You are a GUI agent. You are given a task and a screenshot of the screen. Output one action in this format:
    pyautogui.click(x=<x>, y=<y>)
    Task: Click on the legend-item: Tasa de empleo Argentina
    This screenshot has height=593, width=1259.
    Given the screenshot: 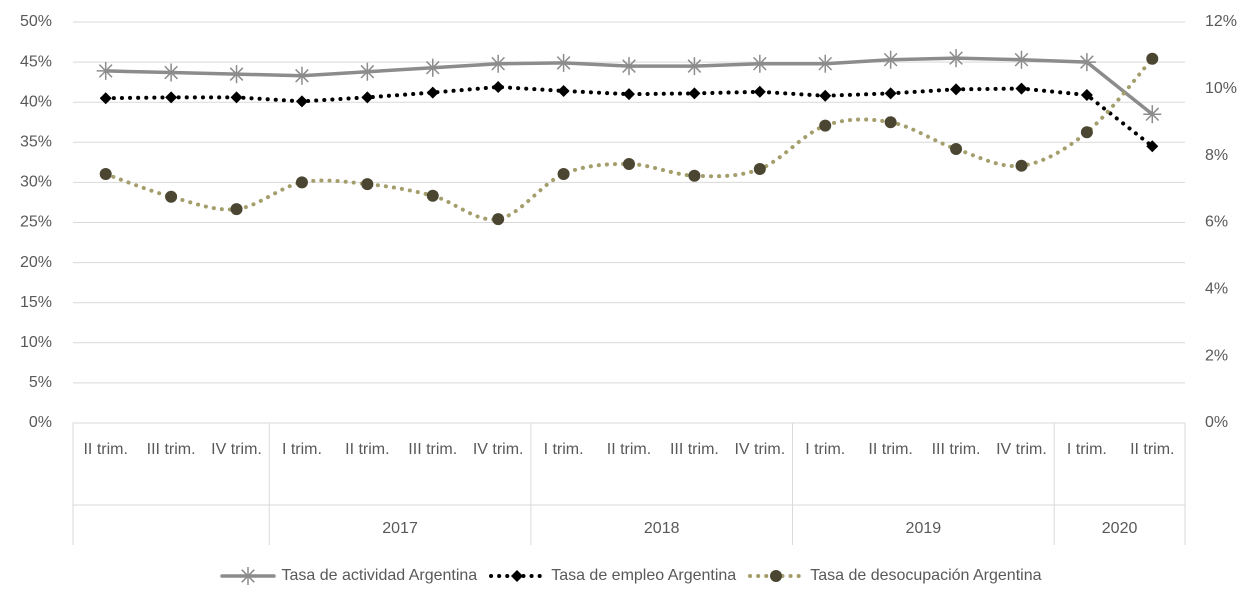 What is the action you would take?
    pyautogui.click(x=611, y=576)
    